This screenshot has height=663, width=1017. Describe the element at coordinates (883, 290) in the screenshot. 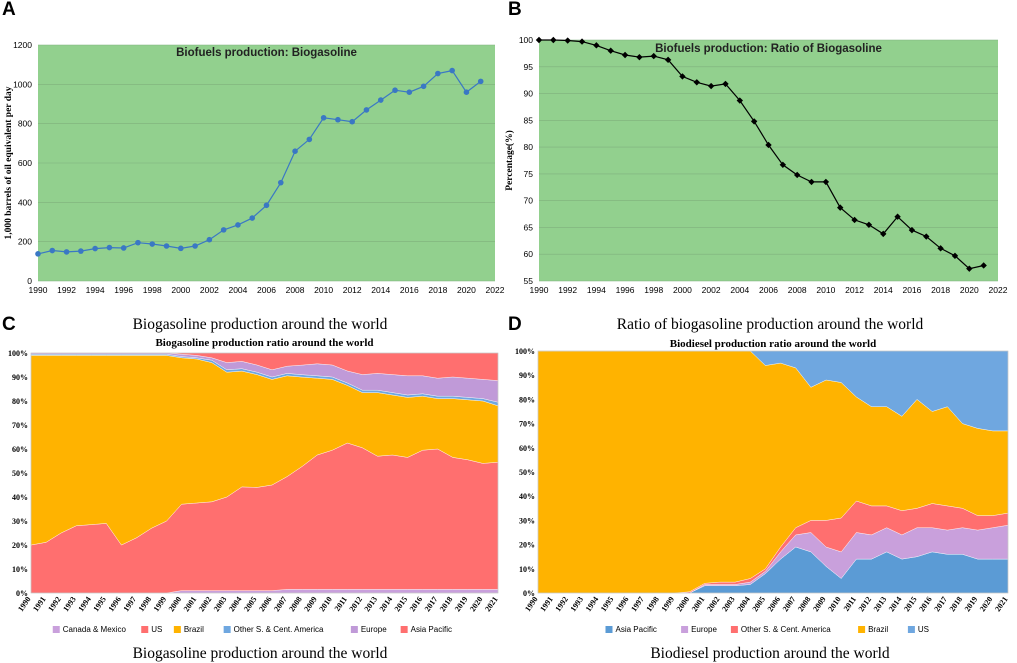

I see `x-tick-b: 2014` at that location.